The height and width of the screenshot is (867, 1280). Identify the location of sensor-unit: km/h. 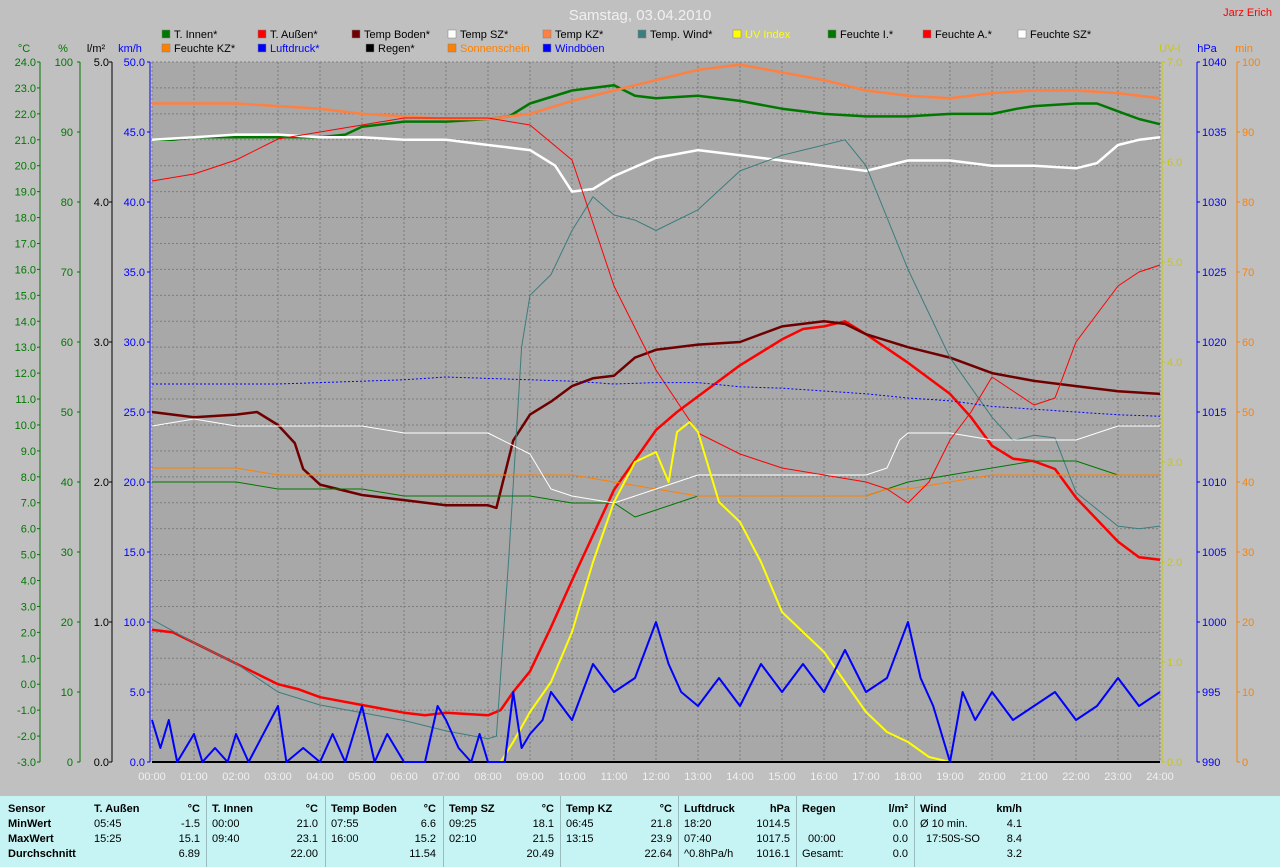
(1009, 809).